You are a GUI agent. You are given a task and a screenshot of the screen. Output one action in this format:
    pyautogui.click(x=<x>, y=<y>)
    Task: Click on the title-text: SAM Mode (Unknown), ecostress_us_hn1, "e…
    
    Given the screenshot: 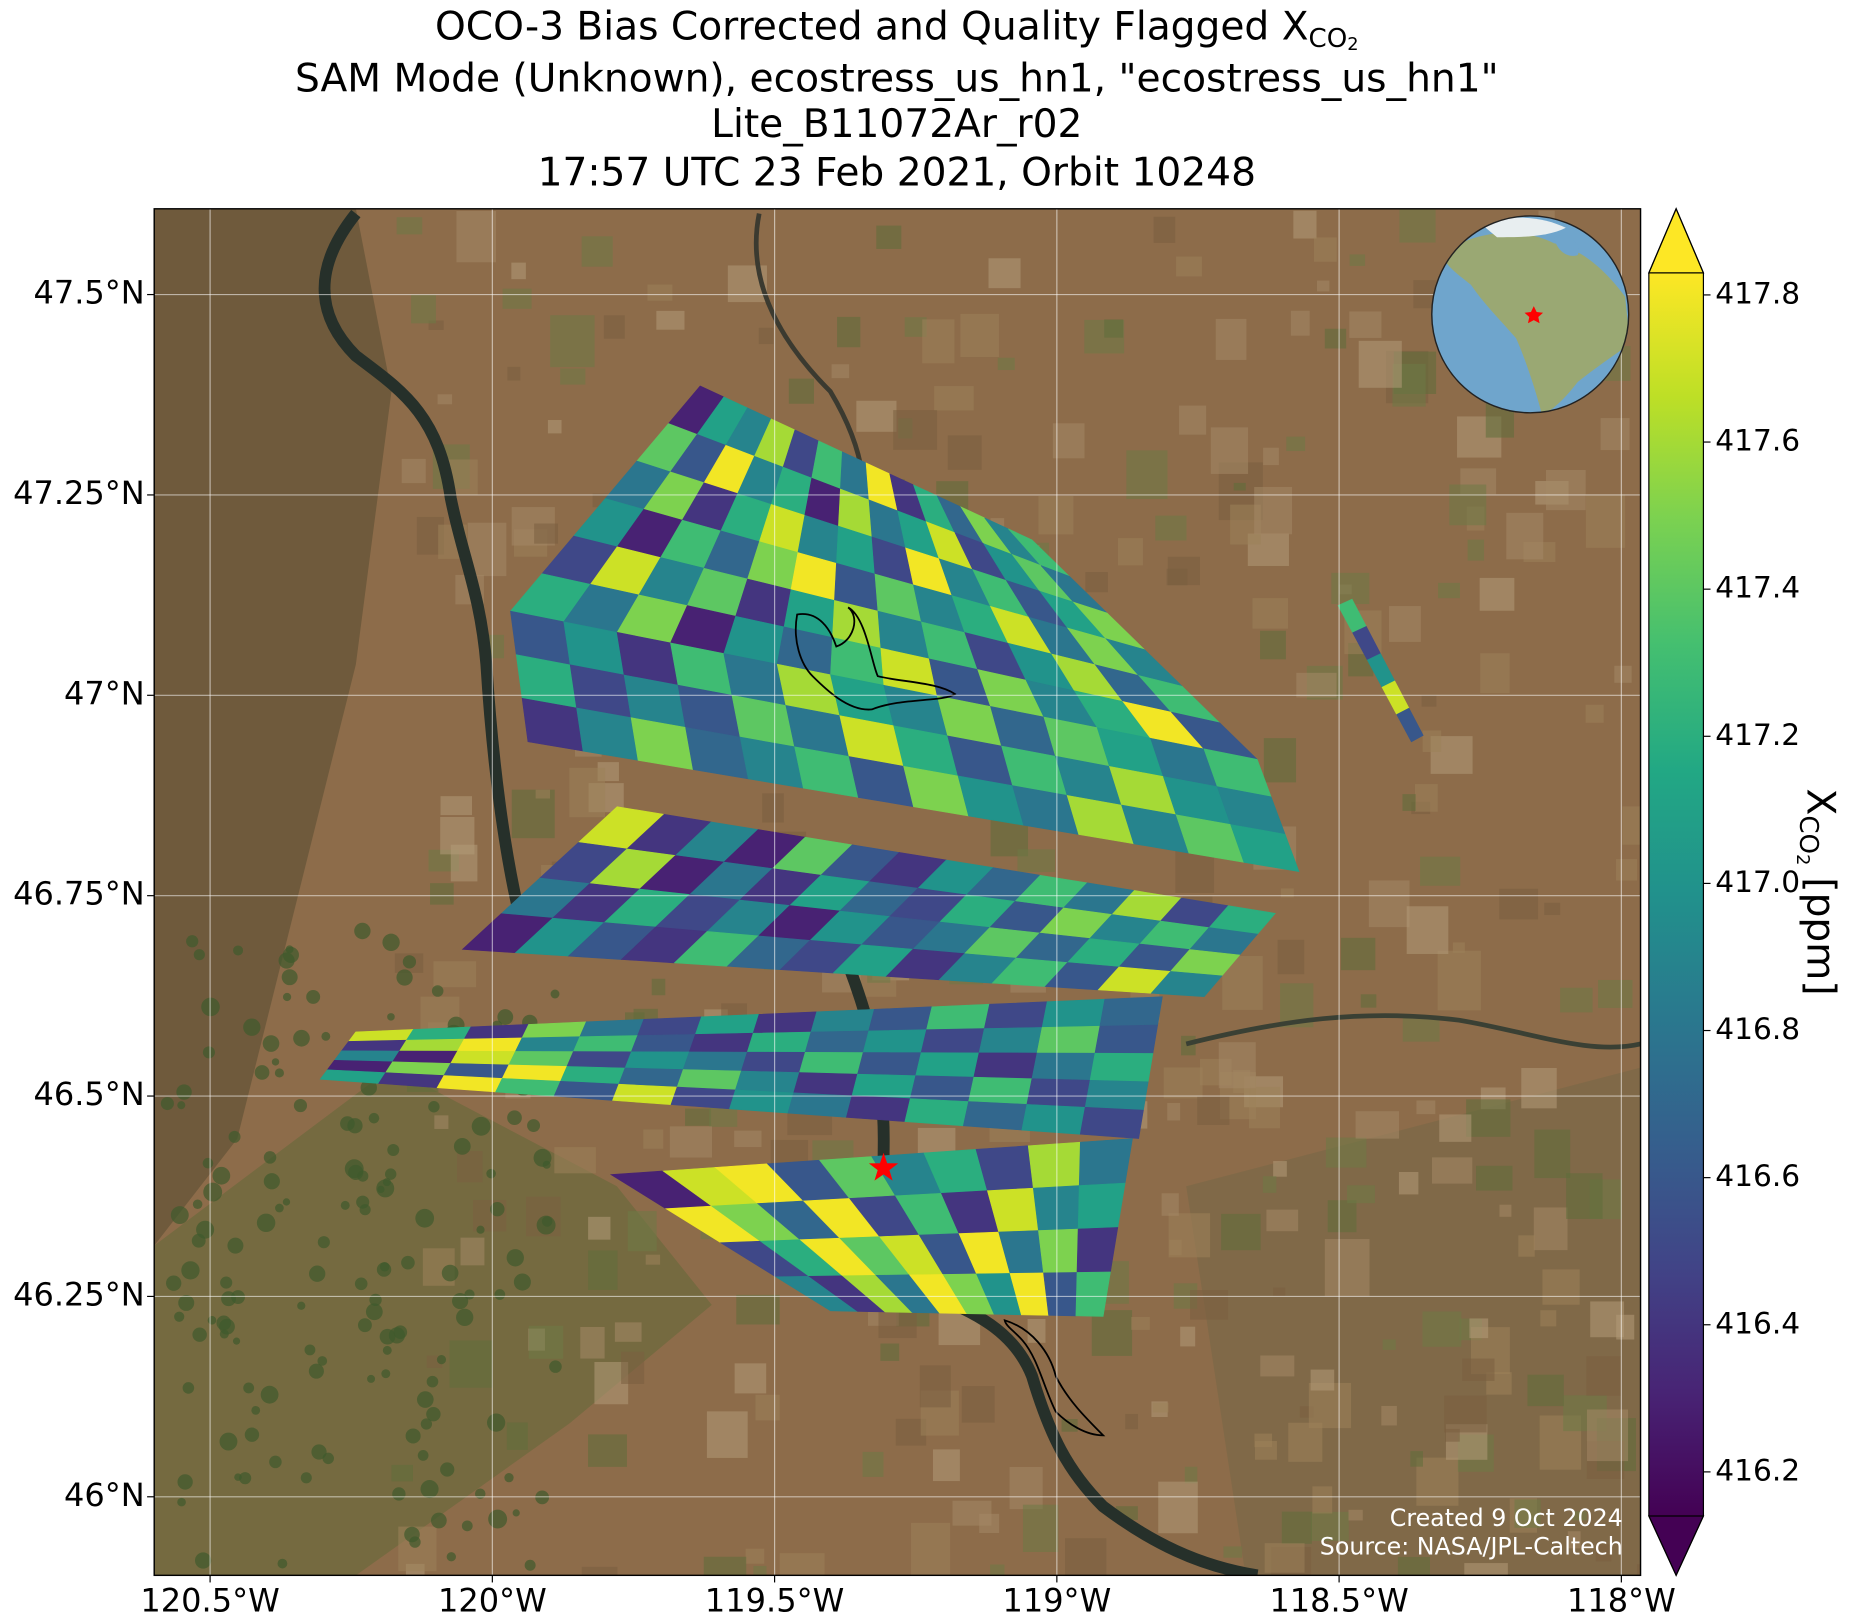 What is the action you would take?
    pyautogui.click(x=897, y=78)
    